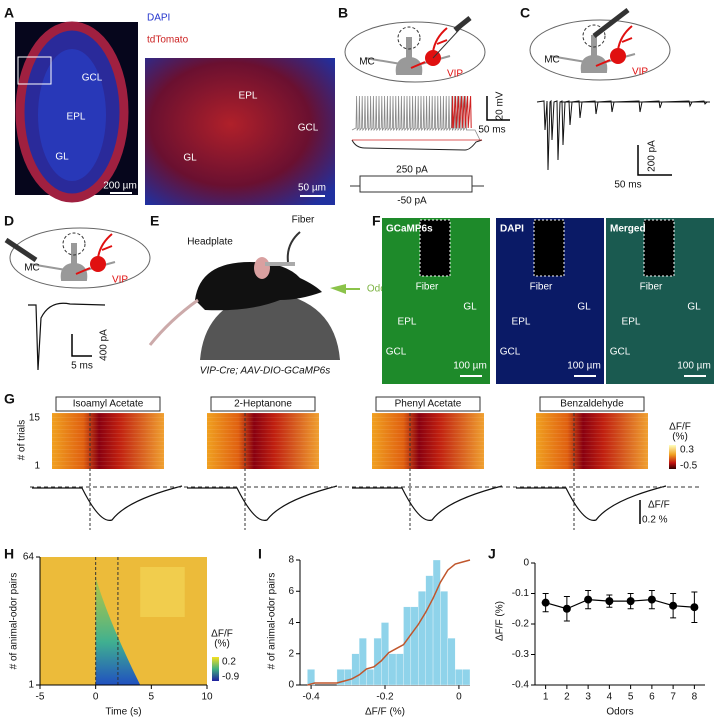  Describe the element at coordinates (500, 621) in the screenshot. I see `y-axis-label: ΔF/F (%)` at that location.